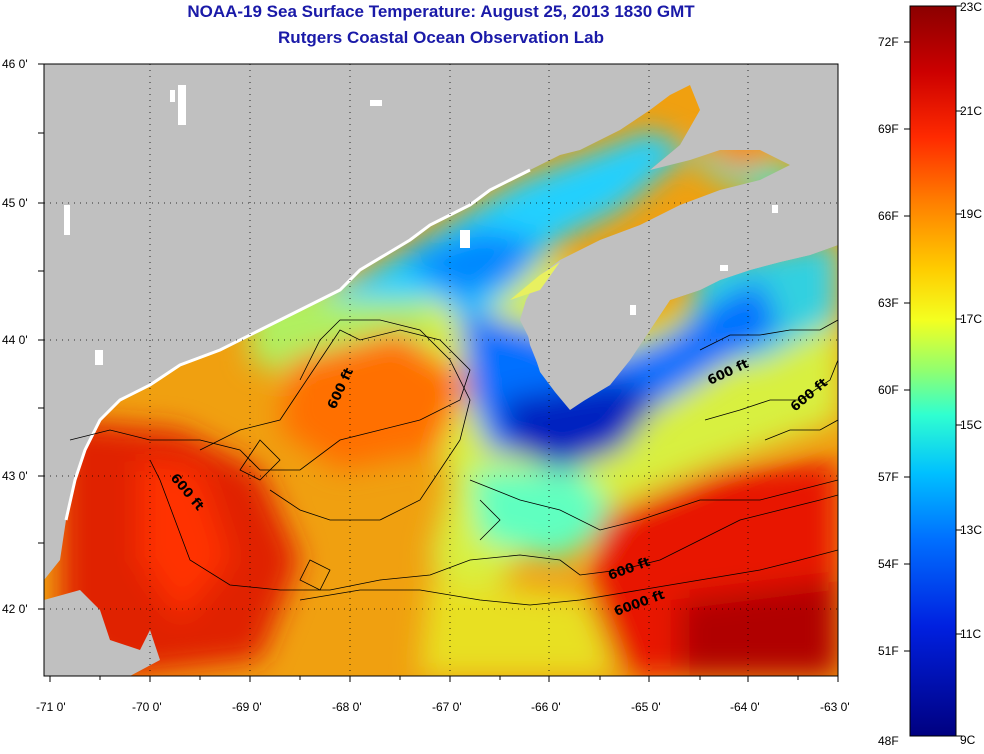 This screenshot has height=754, width=984. What do you see at coordinates (971, 319) in the screenshot?
I see `colorbar-c-17: 17C` at bounding box center [971, 319].